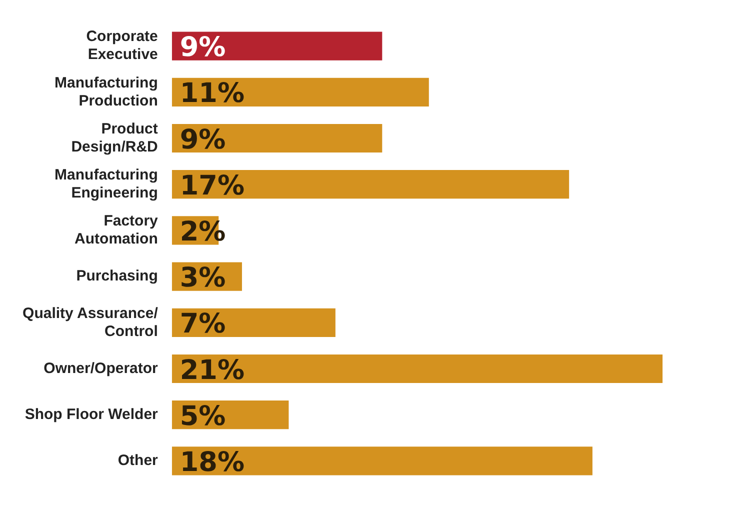 Image resolution: width=756 pixels, height=516 pixels. Describe the element at coordinates (212, 186) in the screenshot. I see `data-label: 17%` at that location.